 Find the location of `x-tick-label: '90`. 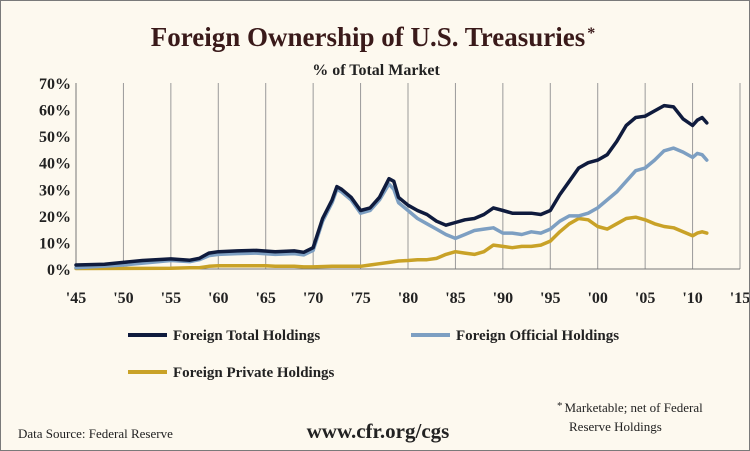

x-tick-label: '90 is located at coordinates (503, 298).